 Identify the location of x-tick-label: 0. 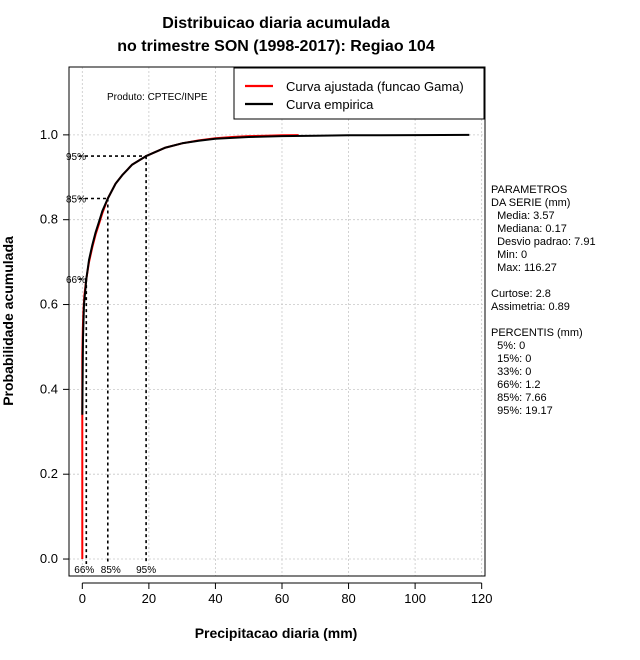
(82, 598).